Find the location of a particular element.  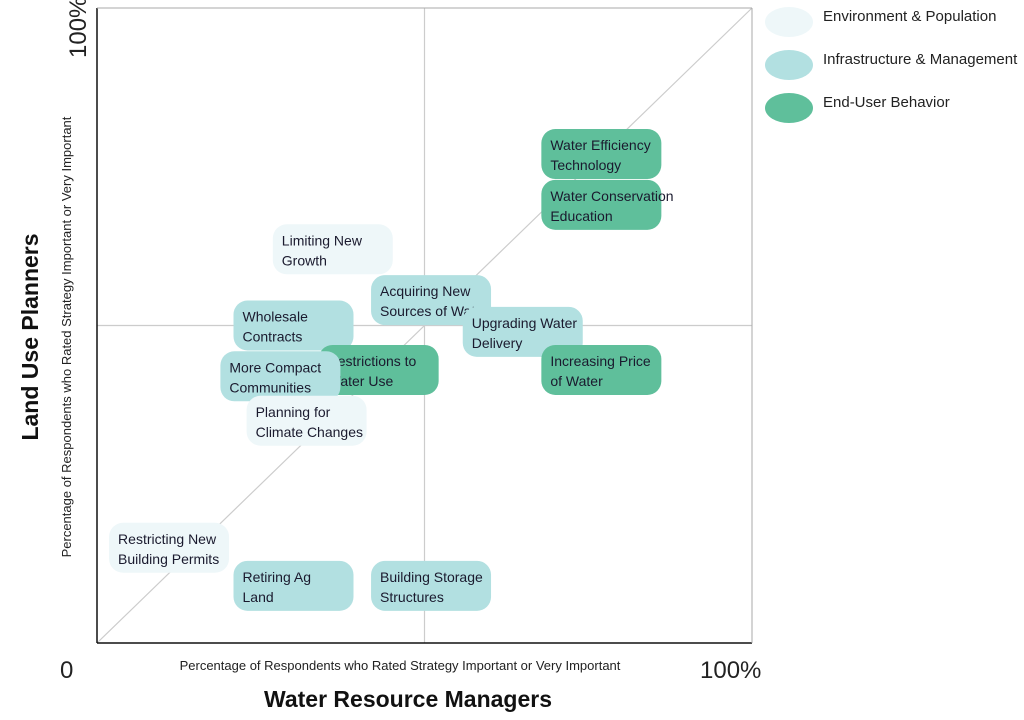

data-point-label: Increasing Price of Water is located at coordinates (600, 371).